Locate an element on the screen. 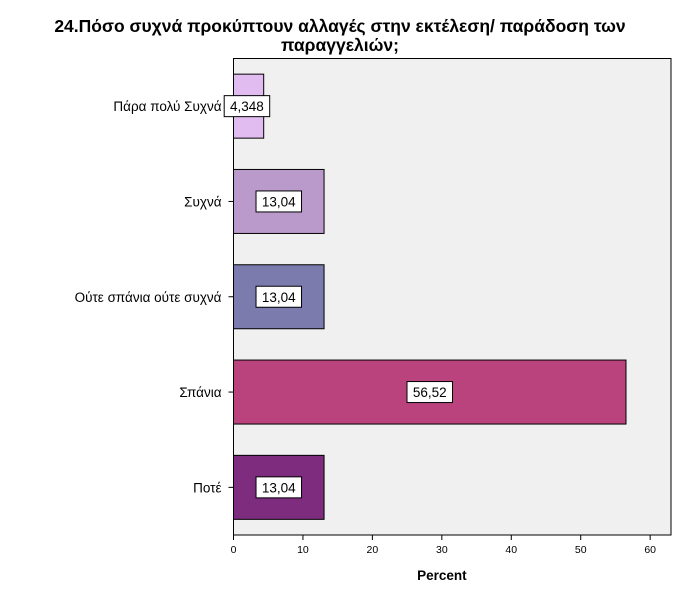 The width and height of the screenshot is (680, 598). chart-title-line-2: παραγγελιών; is located at coordinates (340, 45).